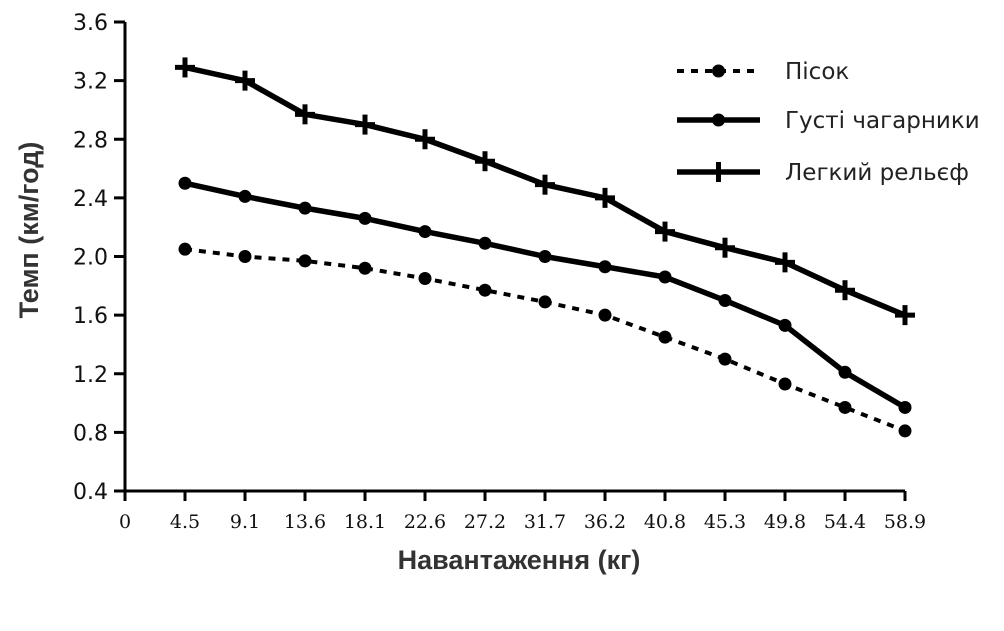 This screenshot has width=1004, height=631. I want to click on x-tick-label: 36.2, so click(605, 522).